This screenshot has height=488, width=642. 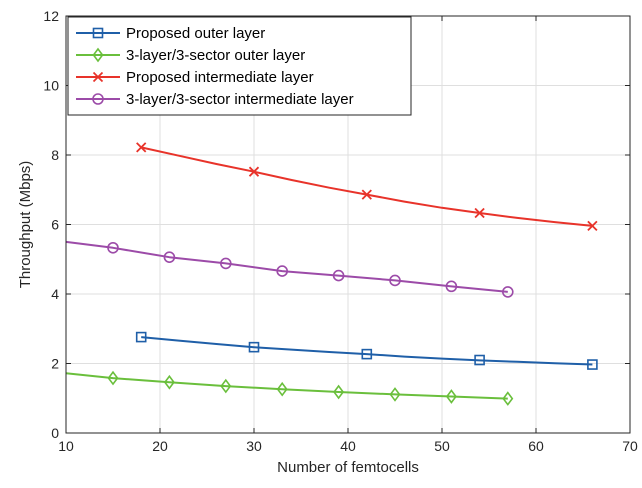 What do you see at coordinates (215, 55) in the screenshot?
I see `legend-label: 3-layer/3-sector outer layer` at bounding box center [215, 55].